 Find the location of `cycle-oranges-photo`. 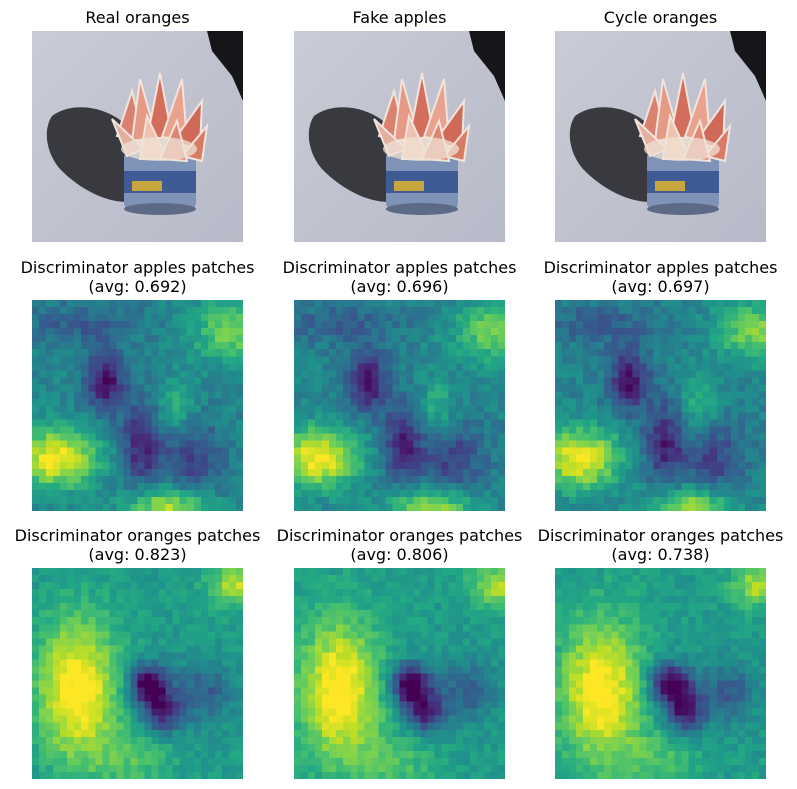

cycle-oranges-photo is located at coordinates (660, 136).